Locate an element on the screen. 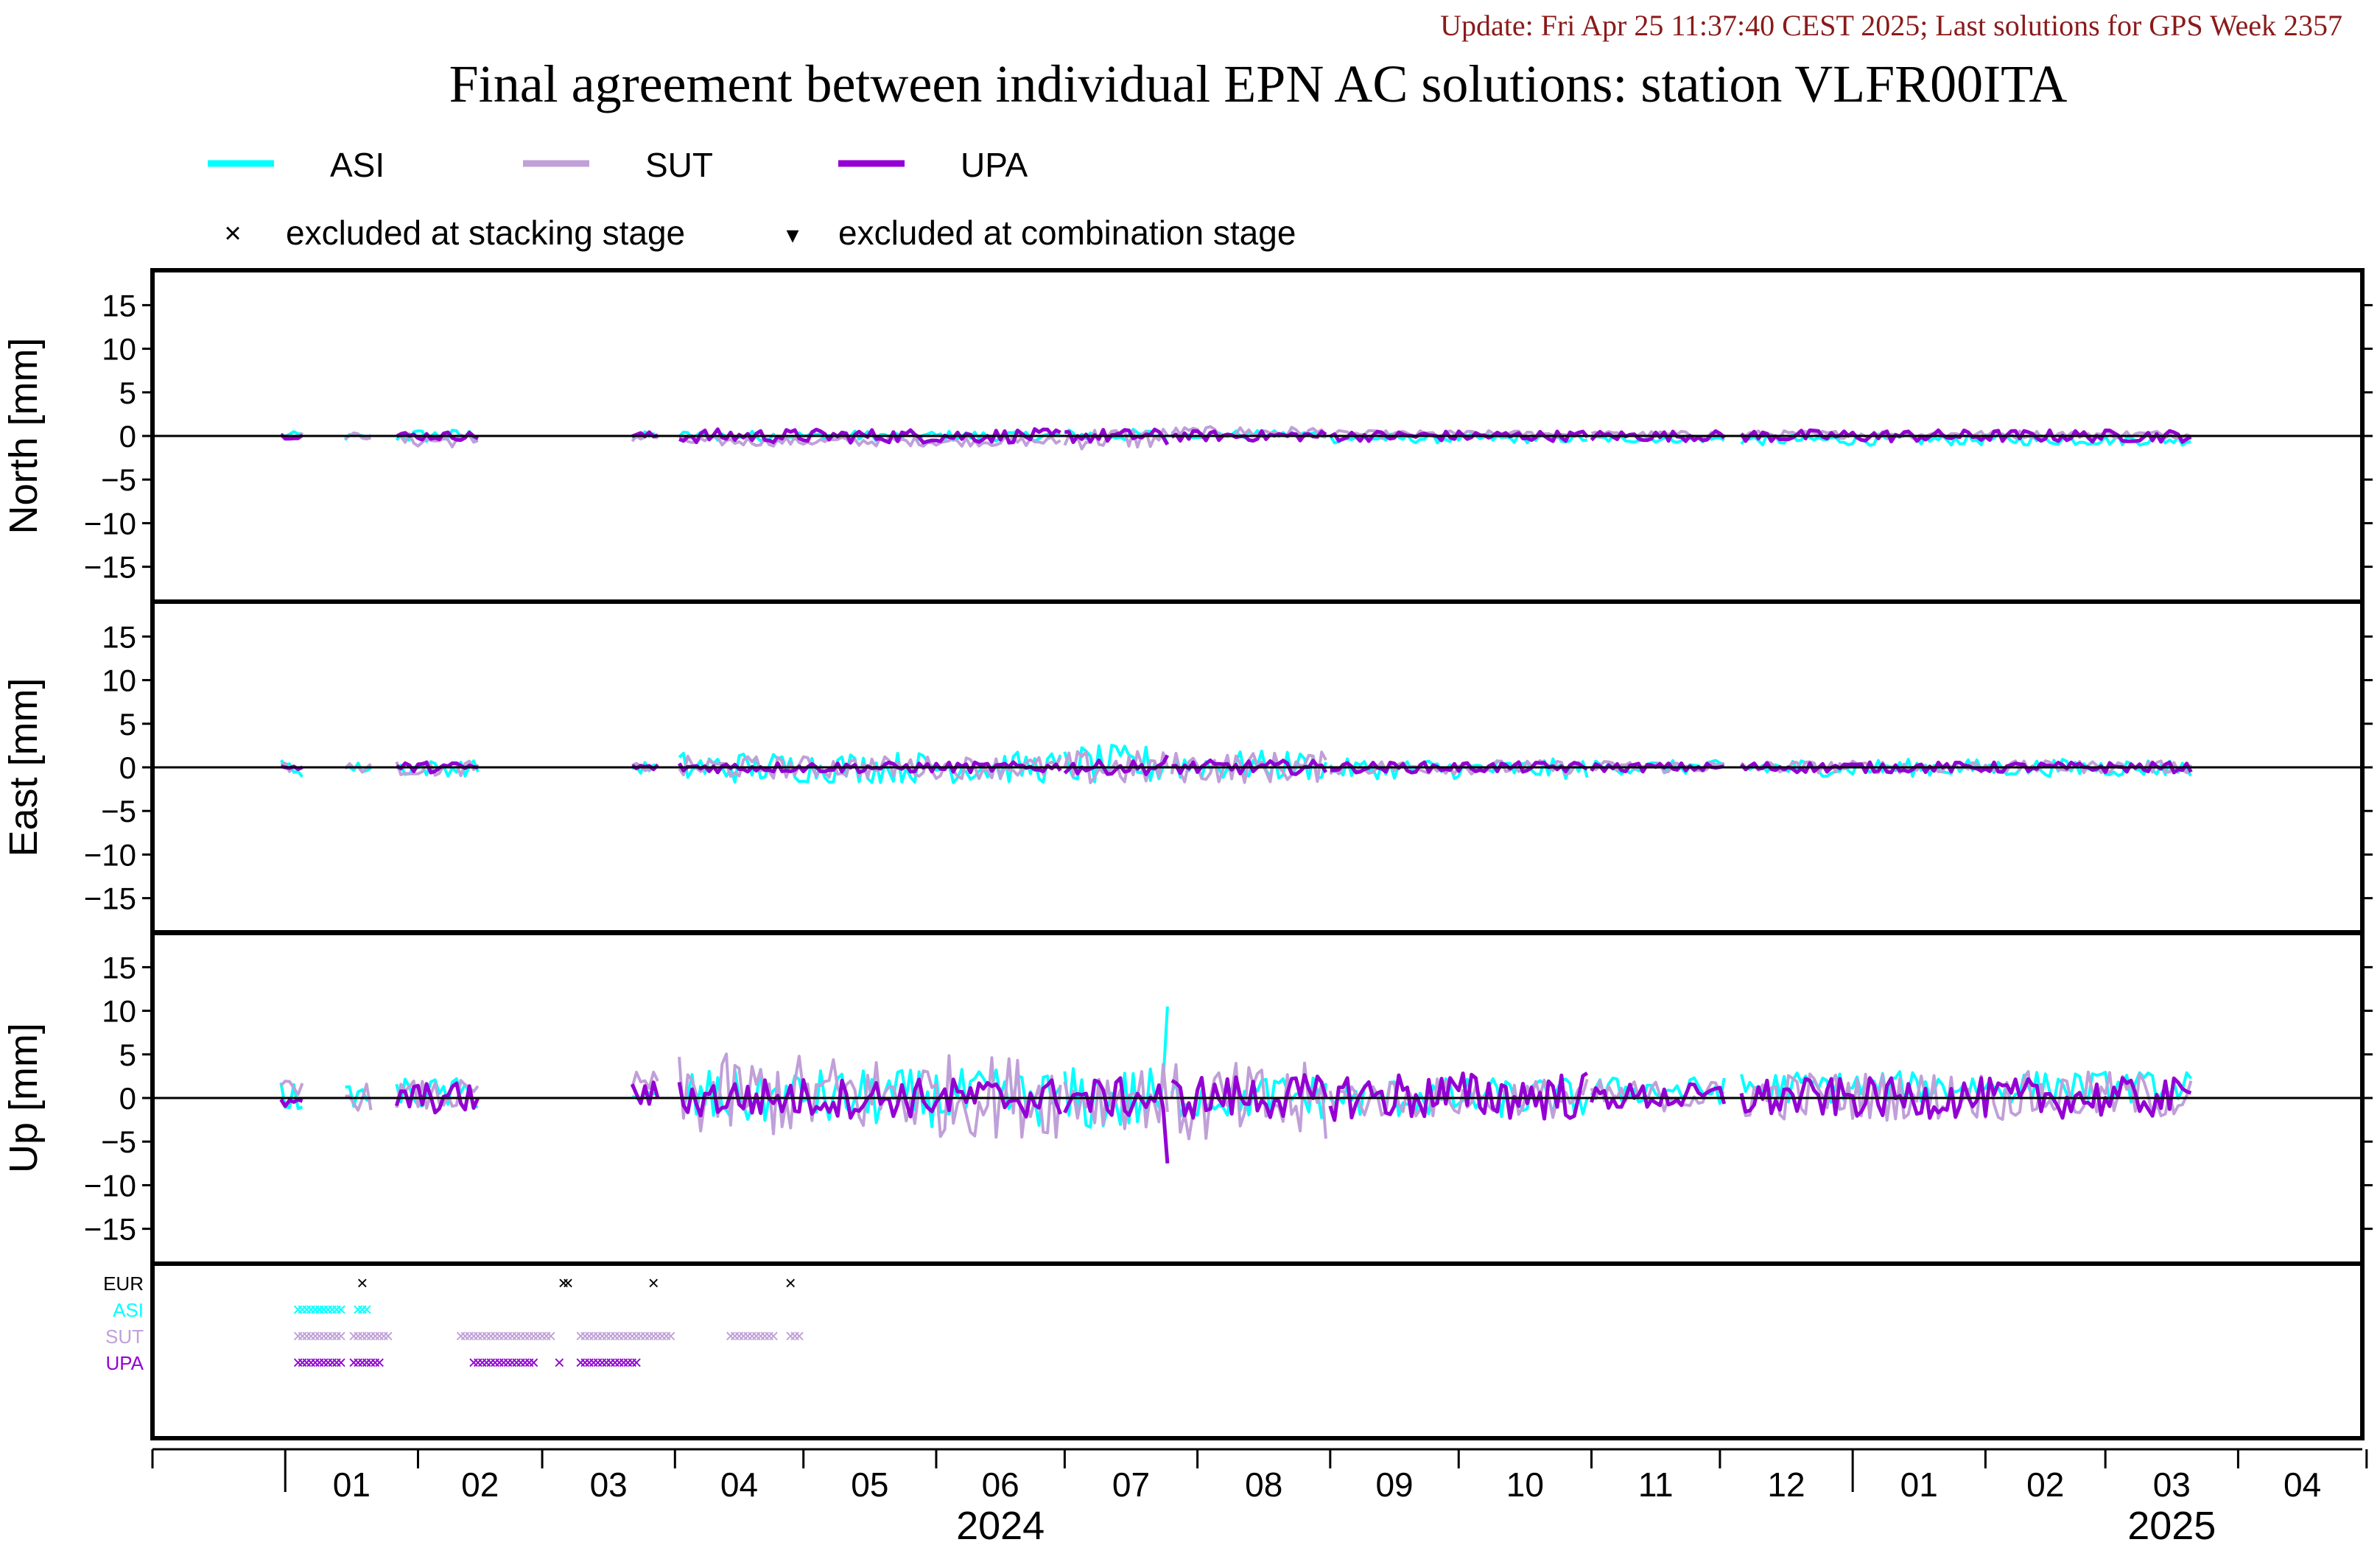  series-upa-north-segment is located at coordinates (869, 436).